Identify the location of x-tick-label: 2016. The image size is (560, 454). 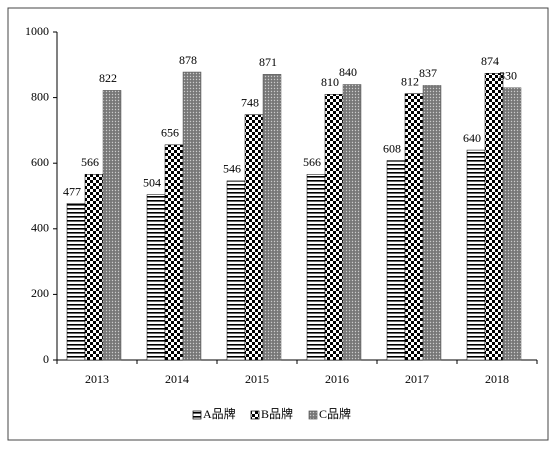
(337, 379).